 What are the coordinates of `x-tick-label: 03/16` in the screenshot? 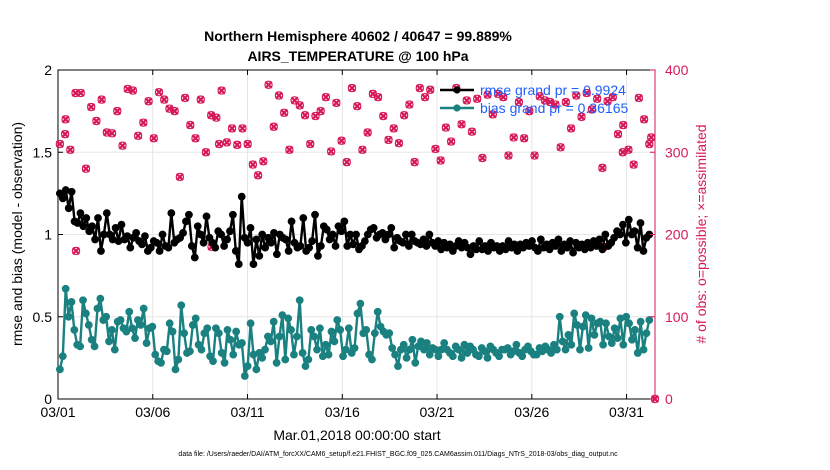 It's located at (342, 412).